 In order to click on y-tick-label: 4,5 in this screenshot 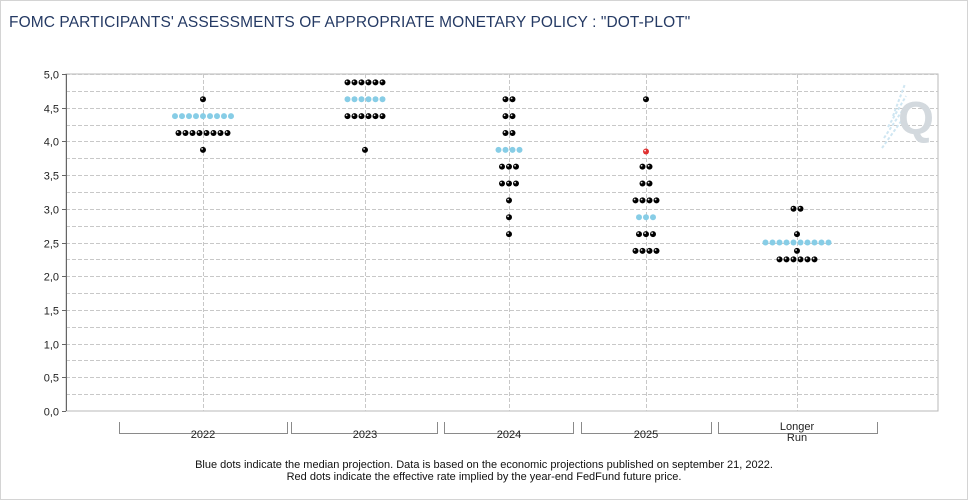, I will do `click(51, 110)`.